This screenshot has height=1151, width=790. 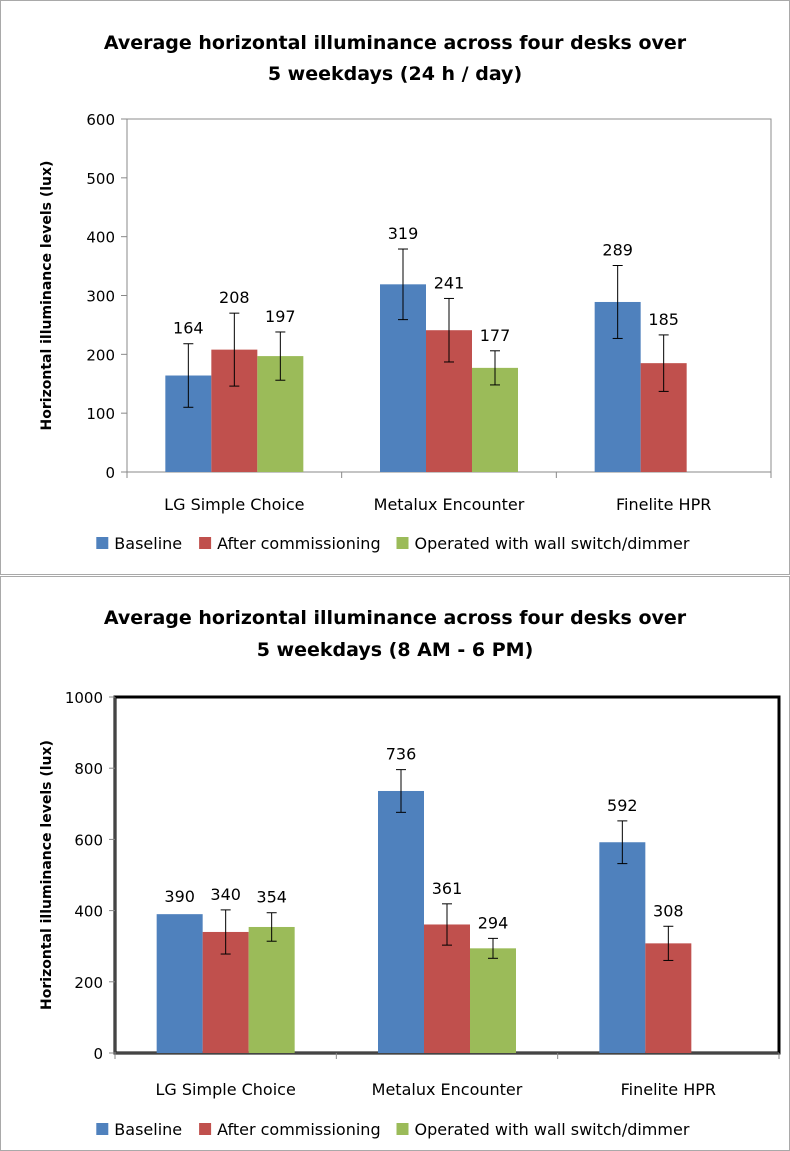 What do you see at coordinates (188, 328) in the screenshot?
I see `data-label: 164` at bounding box center [188, 328].